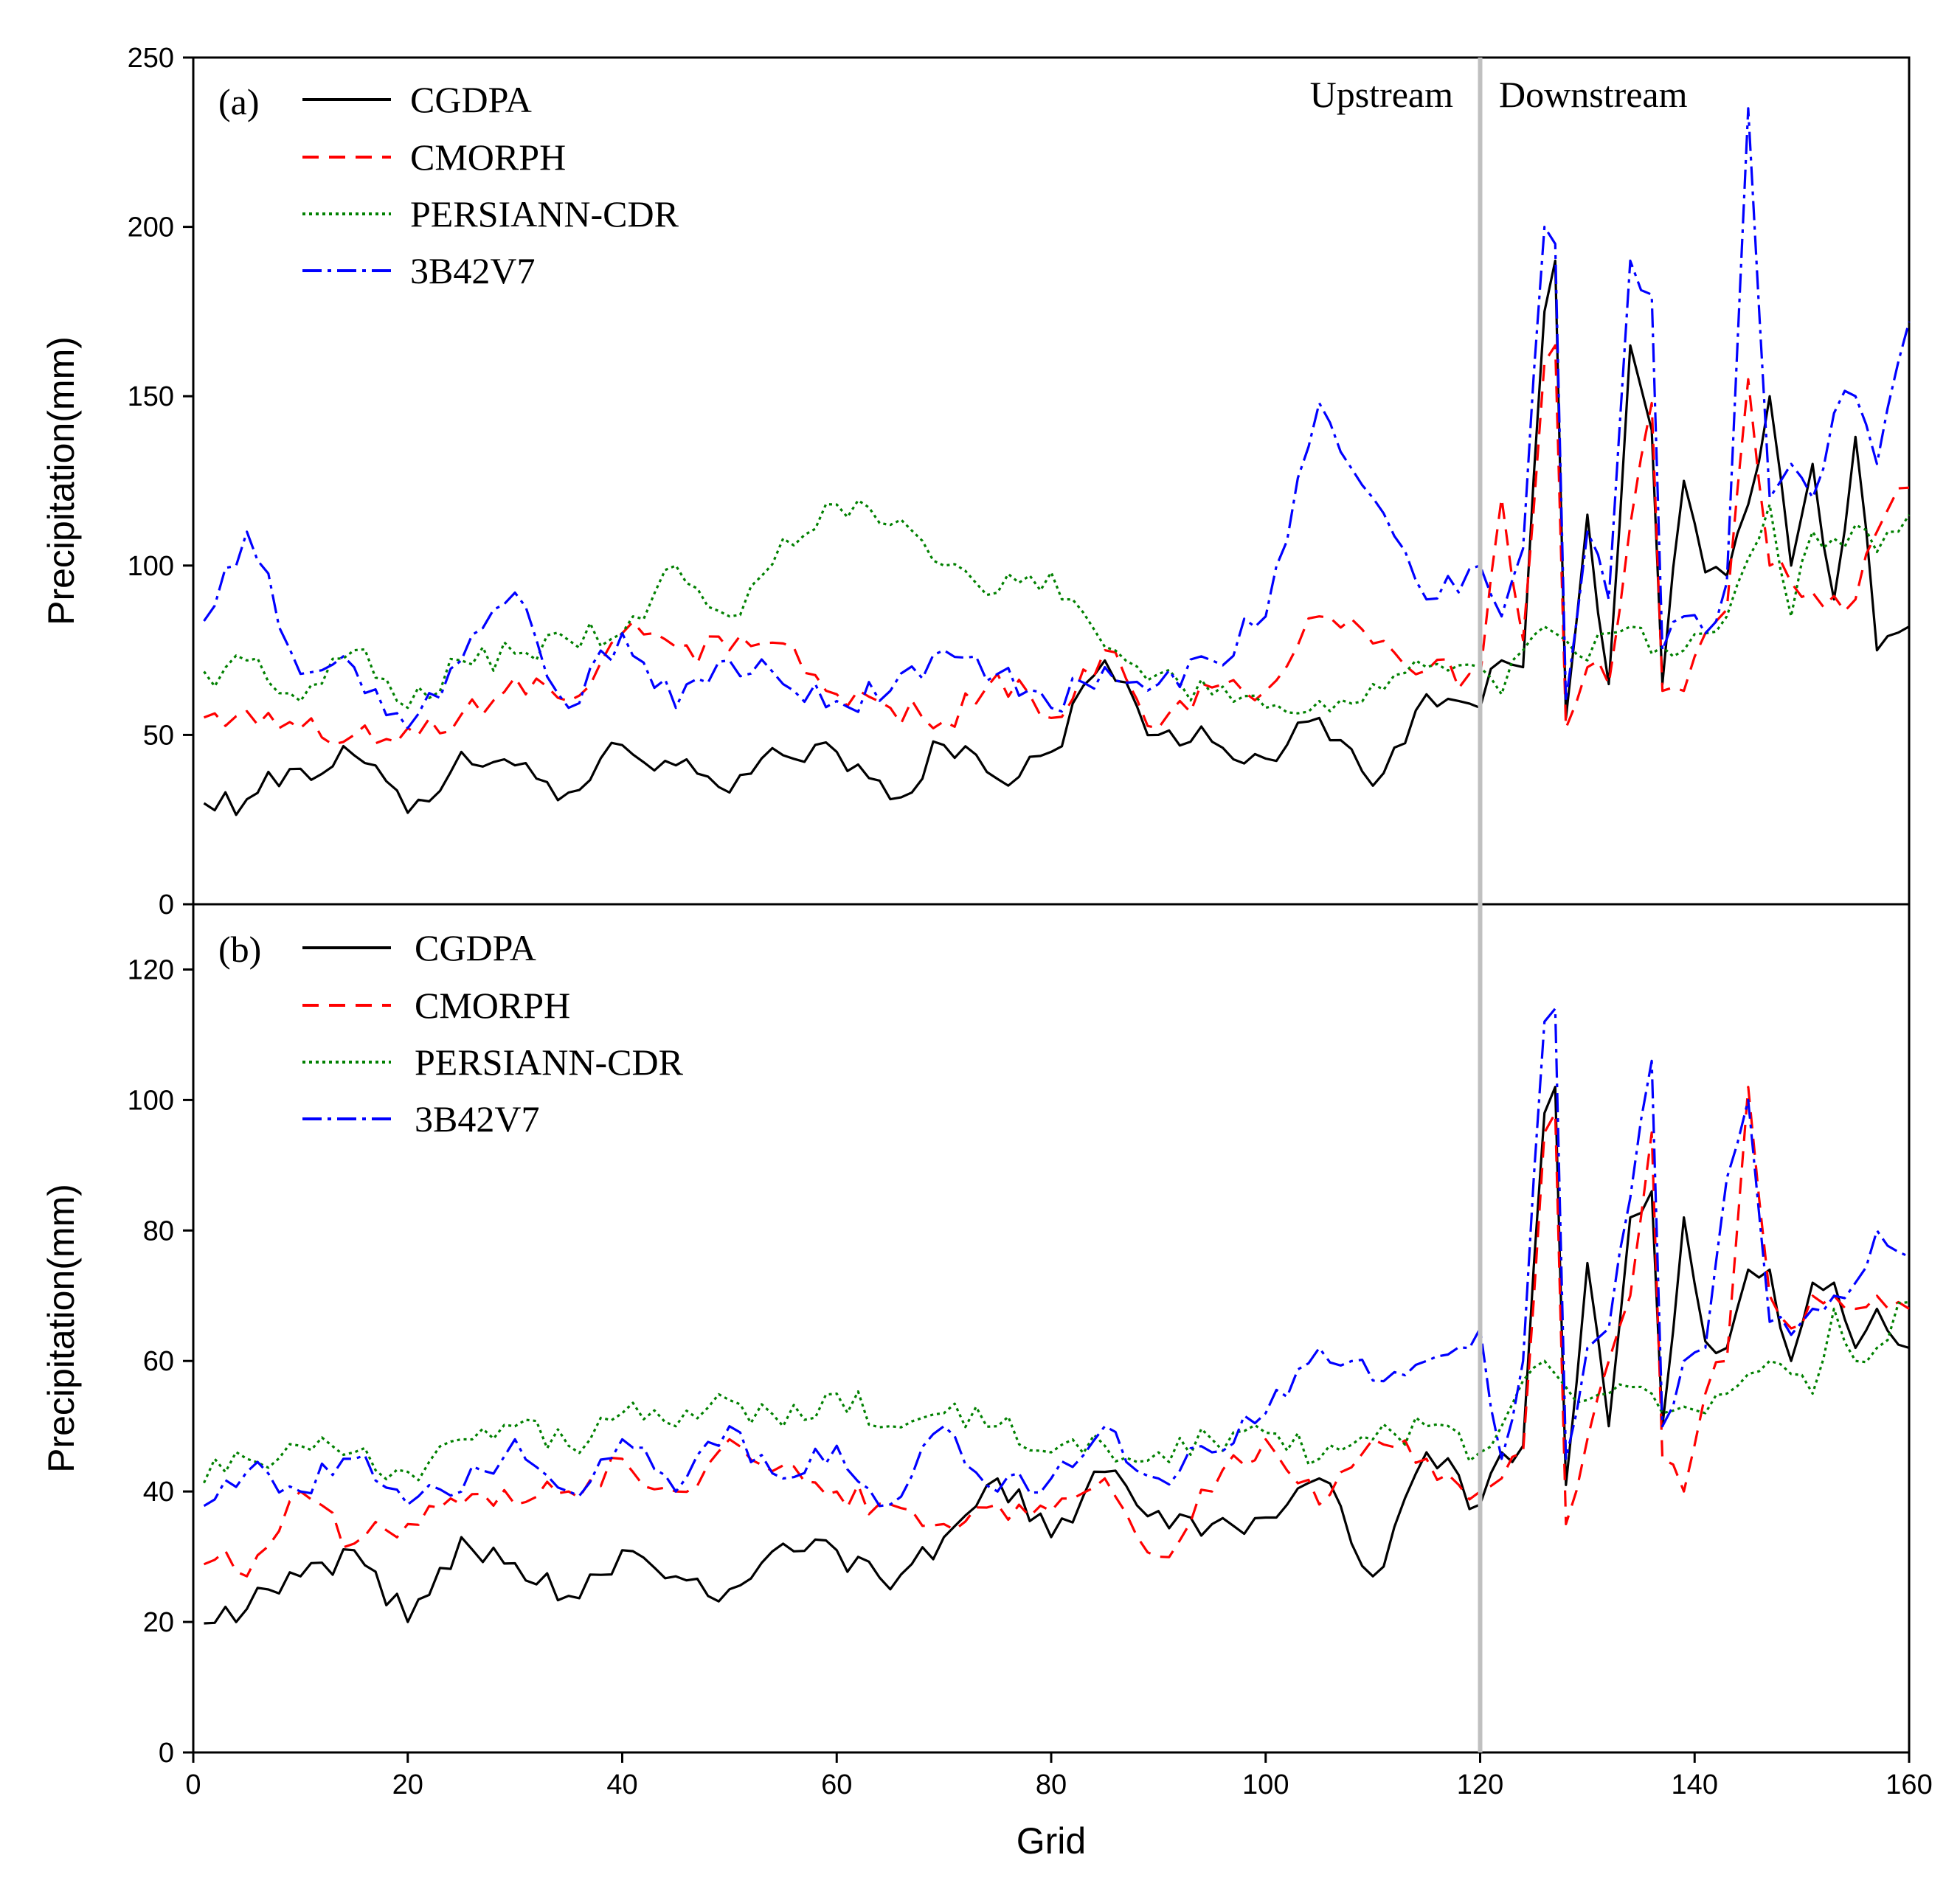 Image resolution: width=1960 pixels, height=1883 pixels. I want to click on series-line-b-persiann-cdr, so click(1056, 1392).